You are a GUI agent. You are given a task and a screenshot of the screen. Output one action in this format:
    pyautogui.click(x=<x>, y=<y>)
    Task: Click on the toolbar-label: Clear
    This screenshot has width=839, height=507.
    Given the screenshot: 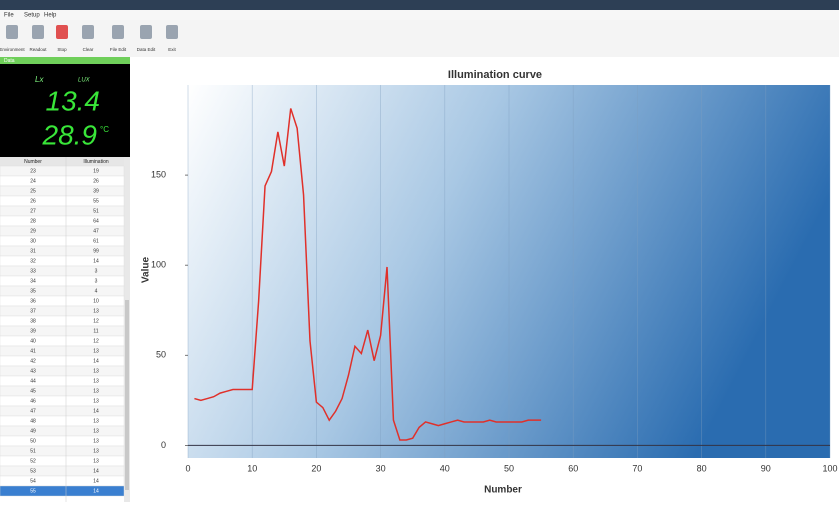 What is the action you would take?
    pyautogui.click(x=88, y=49)
    